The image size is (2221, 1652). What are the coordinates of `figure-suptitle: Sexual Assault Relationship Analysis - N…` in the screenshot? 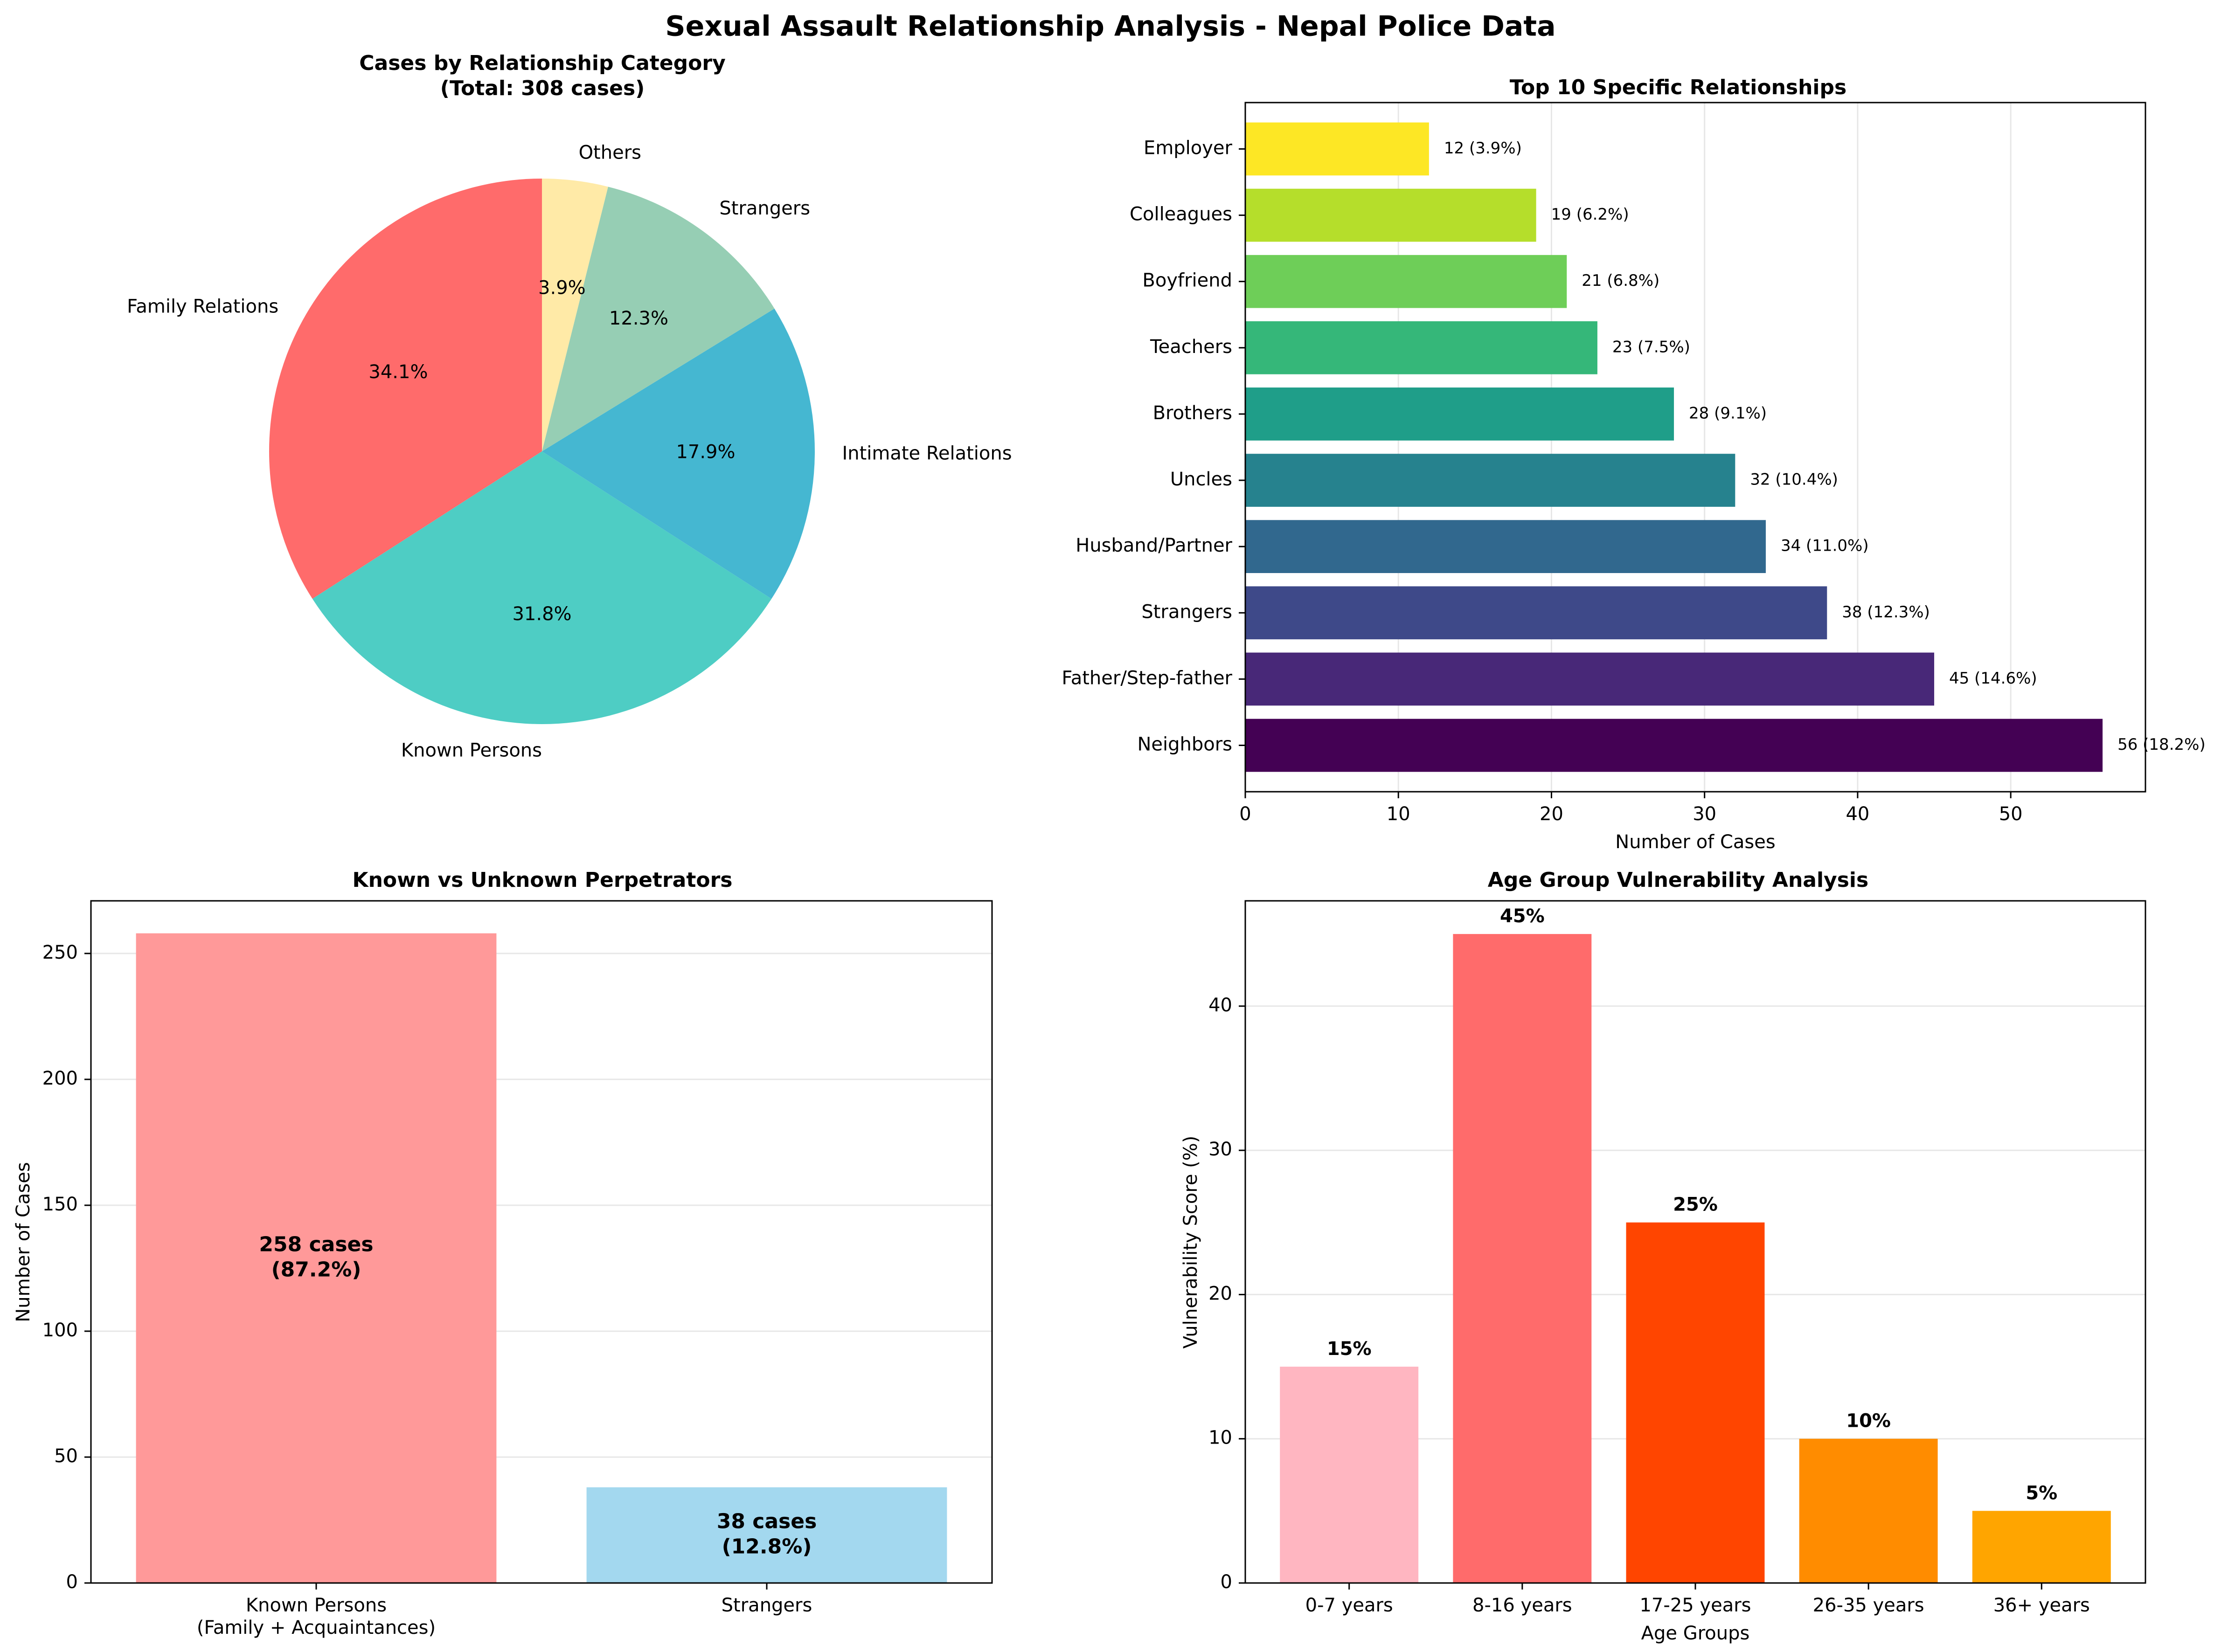 It's located at (1110, 26).